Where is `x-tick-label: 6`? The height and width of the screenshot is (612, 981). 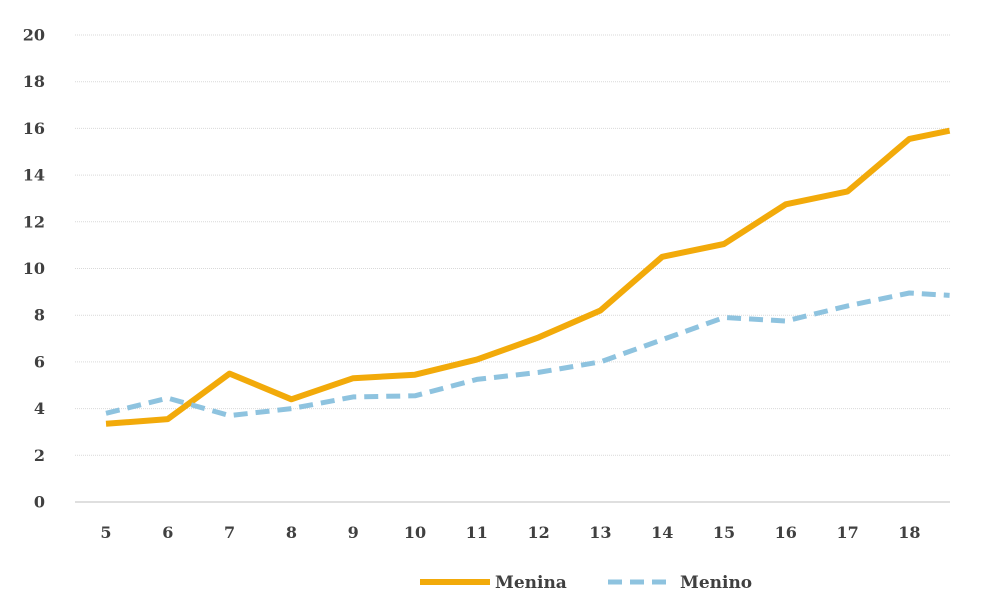 x-tick-label: 6 is located at coordinates (167, 532).